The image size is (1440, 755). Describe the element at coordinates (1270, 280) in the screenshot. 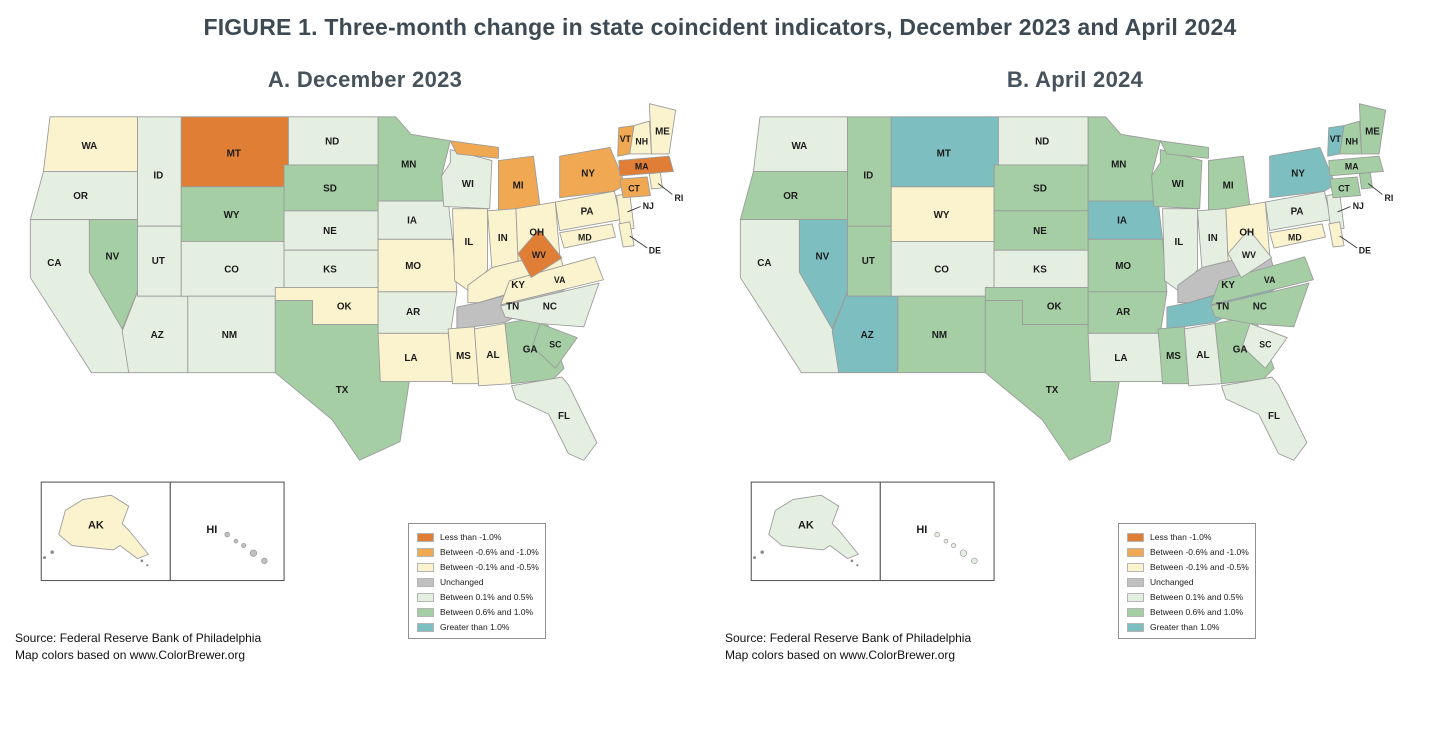

I see `state-label-va: VA` at that location.